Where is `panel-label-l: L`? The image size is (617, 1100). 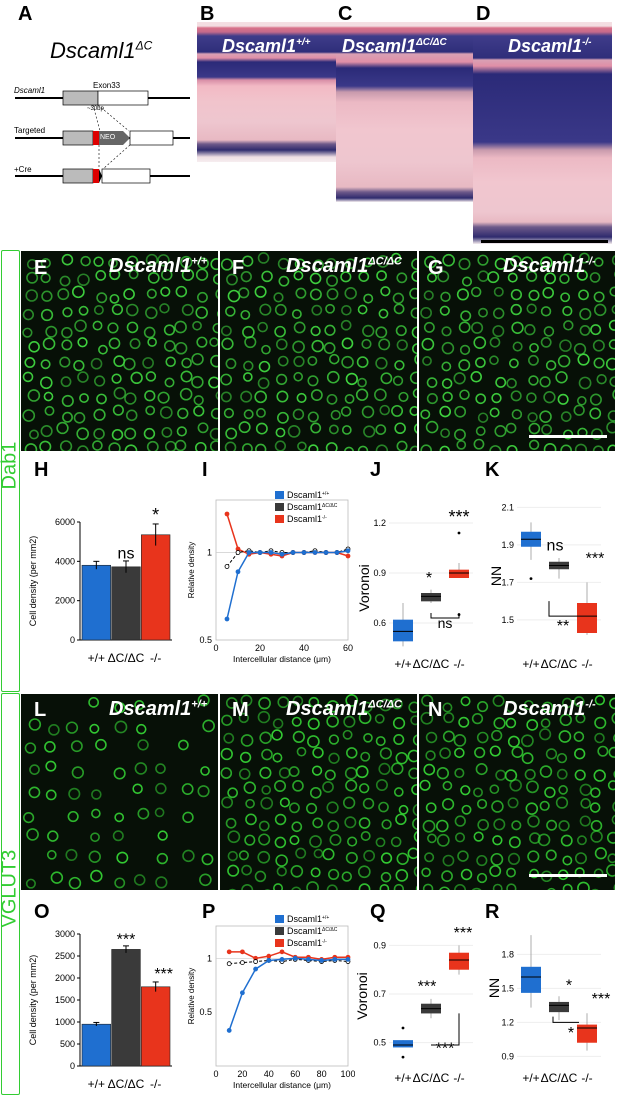 panel-label-l: L is located at coordinates (40, 710).